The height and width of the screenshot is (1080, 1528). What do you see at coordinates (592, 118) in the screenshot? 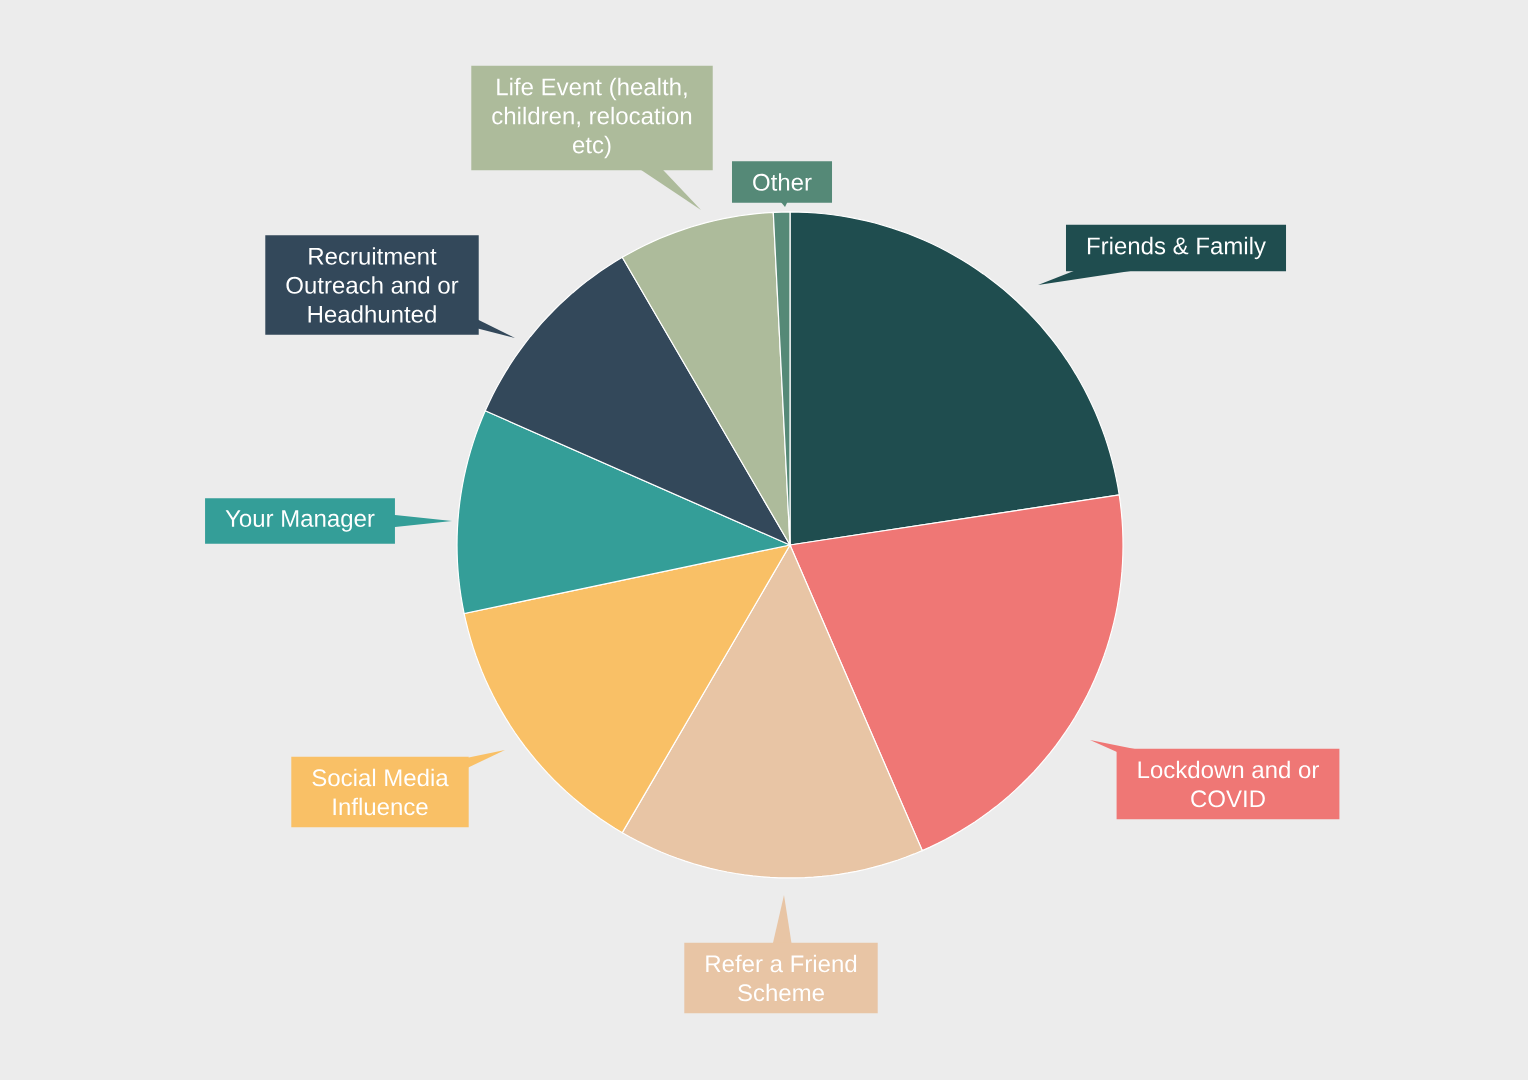
I see `slice-label: Life Event (health, children, relocation etc)` at bounding box center [592, 118].